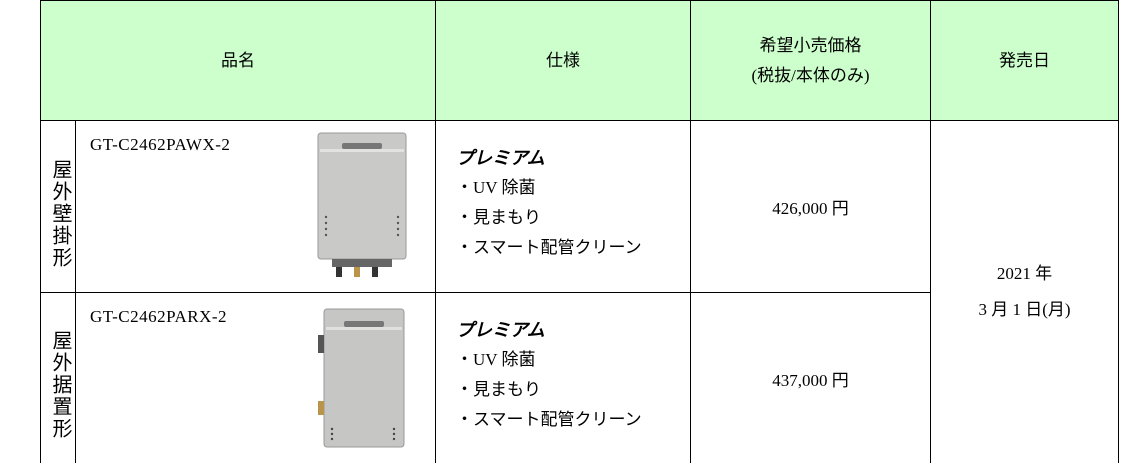 This screenshot has width=1133, height=463. I want to click on date: 2021 年, so click(1024, 273).